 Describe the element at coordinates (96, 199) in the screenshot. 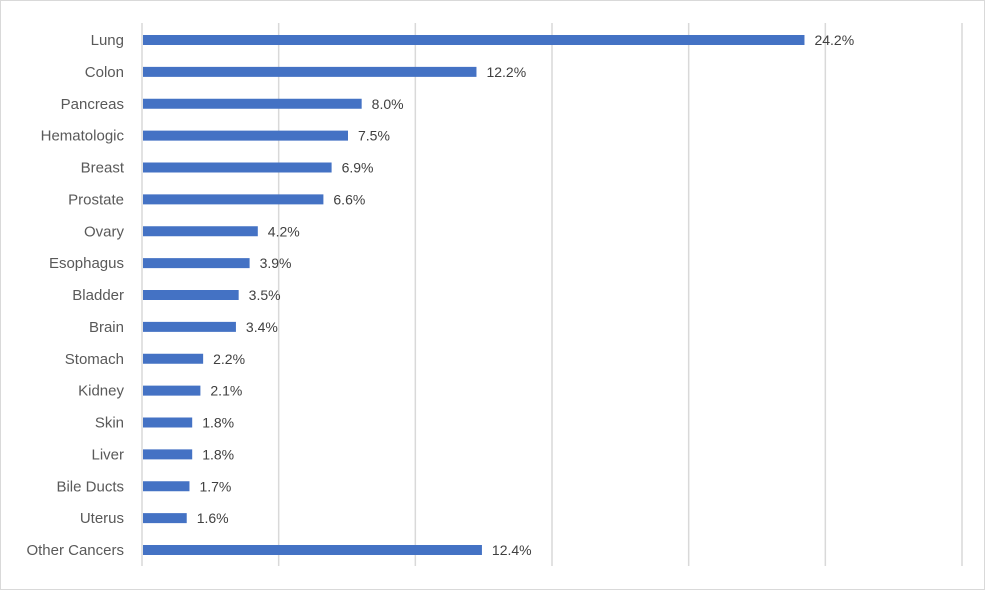

I see `category-label: Prostate` at that location.